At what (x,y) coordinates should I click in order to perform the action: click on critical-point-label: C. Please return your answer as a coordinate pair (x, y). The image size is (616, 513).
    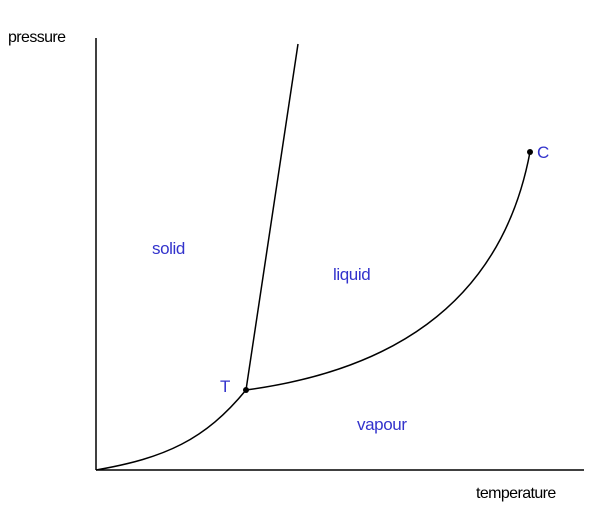
    Looking at the image, I should click on (543, 152).